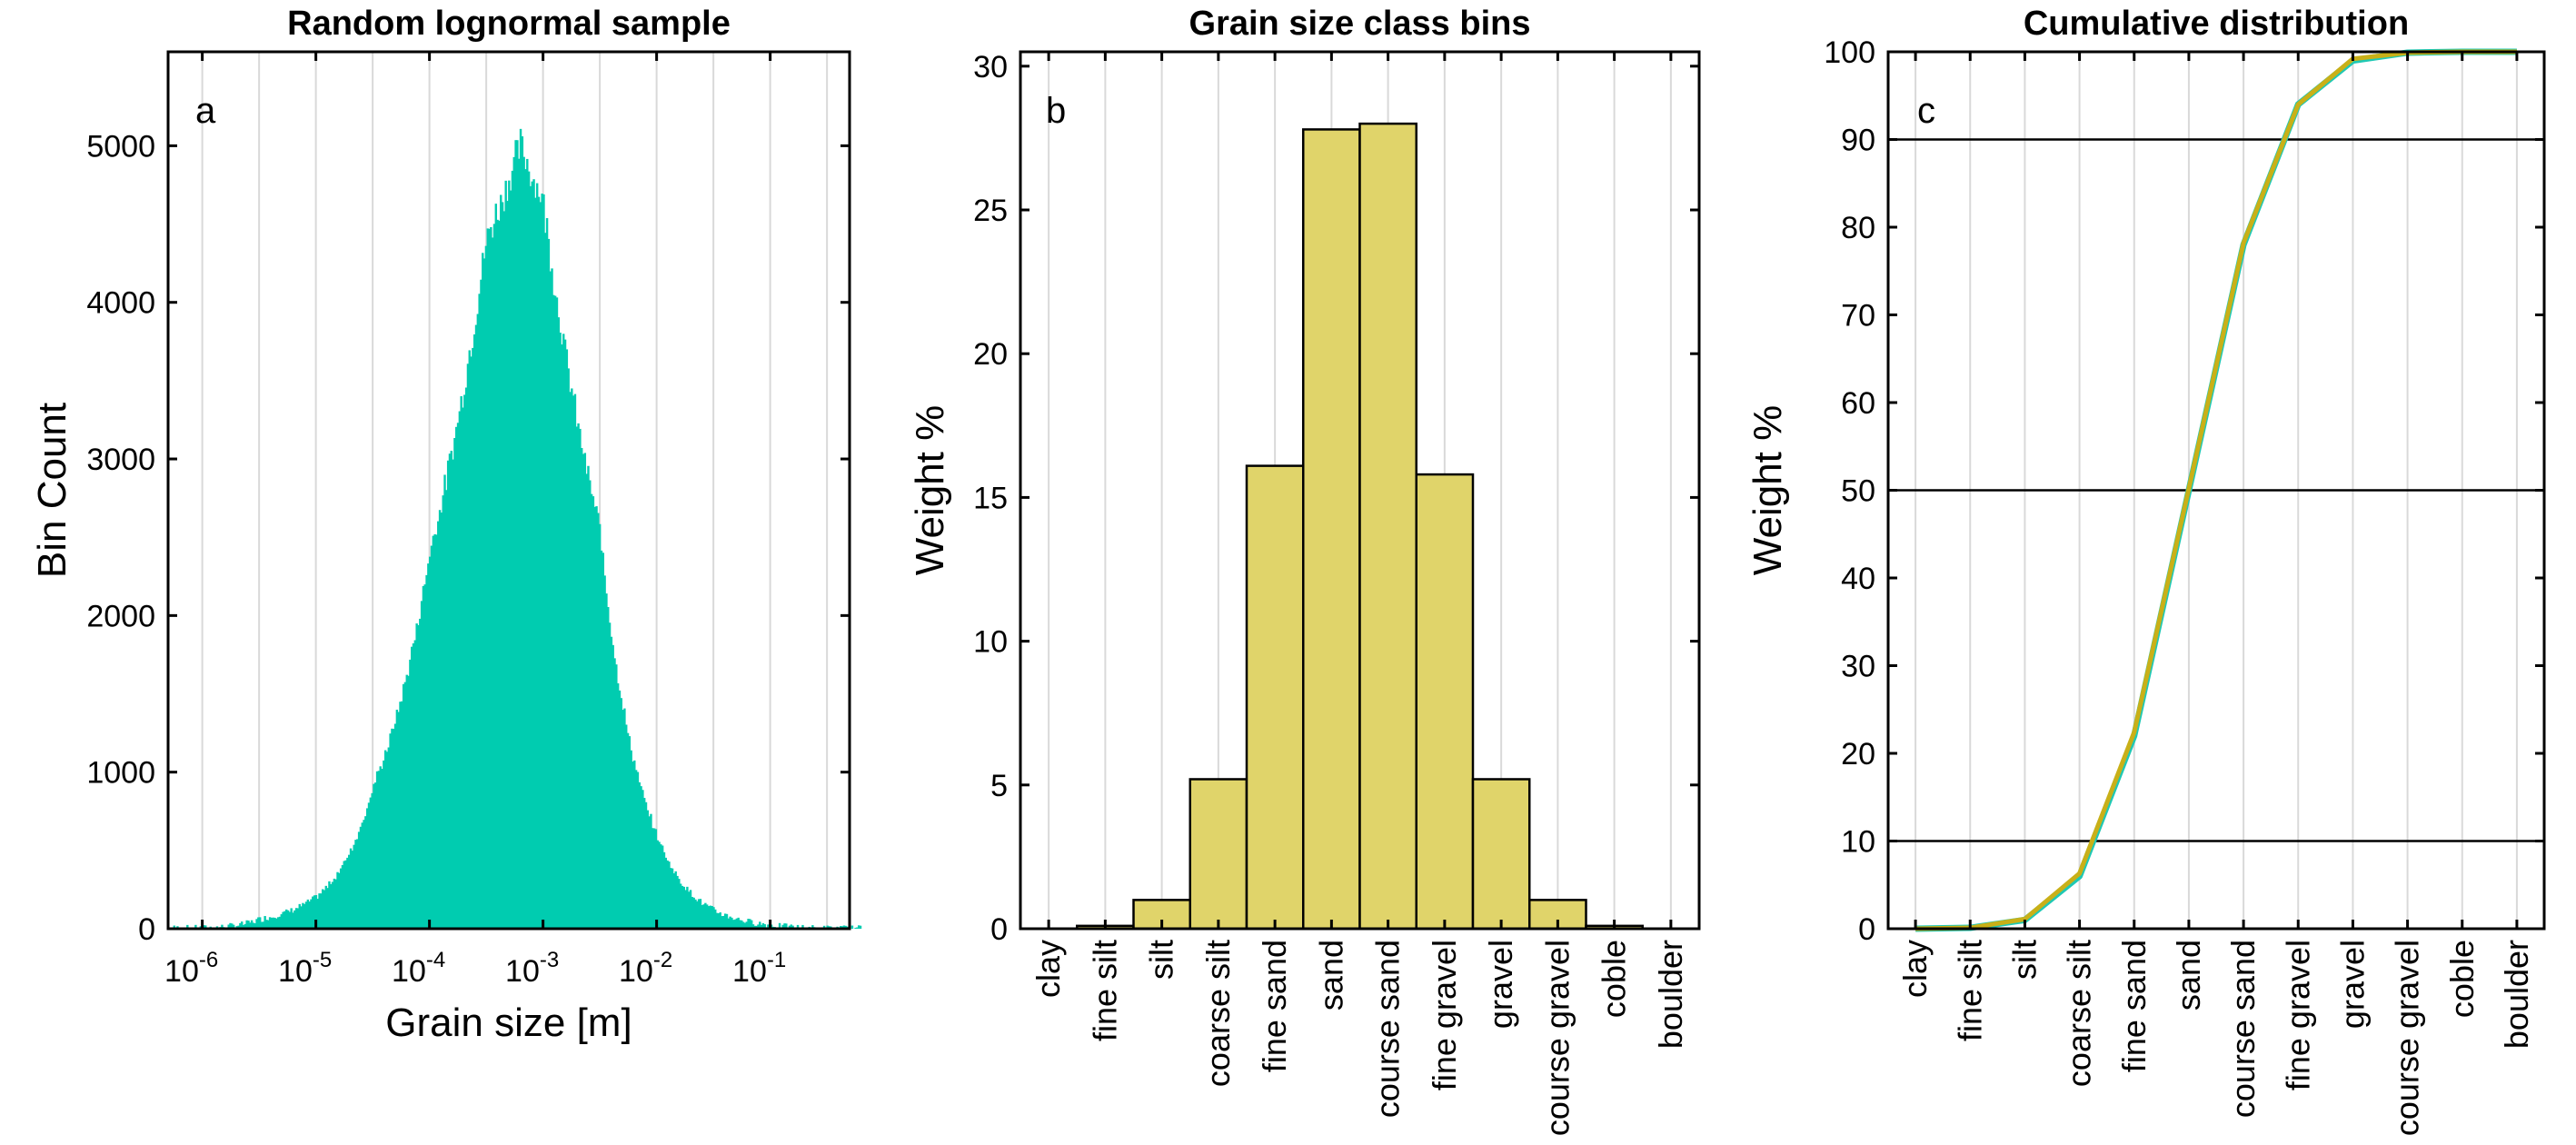 This screenshot has height=1145, width=2576. What do you see at coordinates (120, 616) in the screenshot?
I see `panel-a-y-tick-label: 2000` at bounding box center [120, 616].